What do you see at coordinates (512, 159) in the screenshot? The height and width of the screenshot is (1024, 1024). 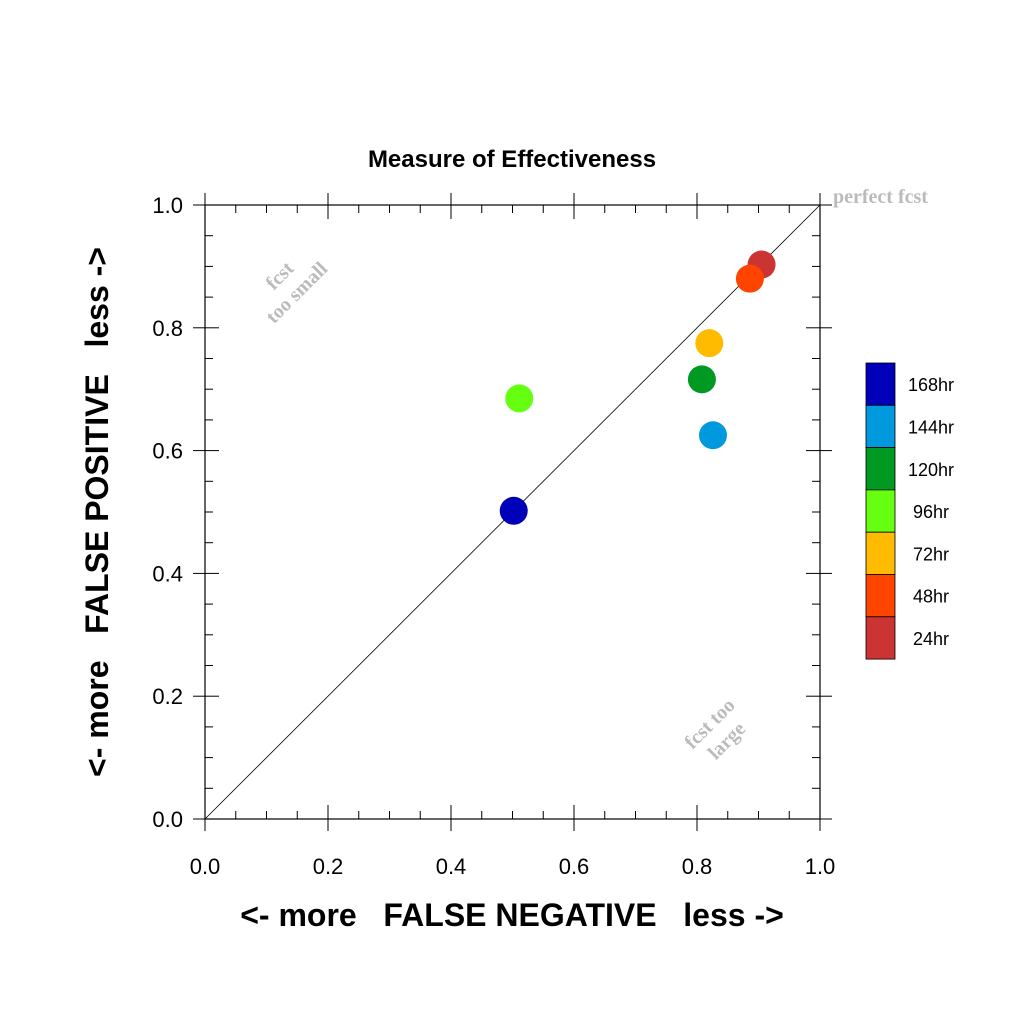 I see `chart-title: Measure of Effectiveness` at bounding box center [512, 159].